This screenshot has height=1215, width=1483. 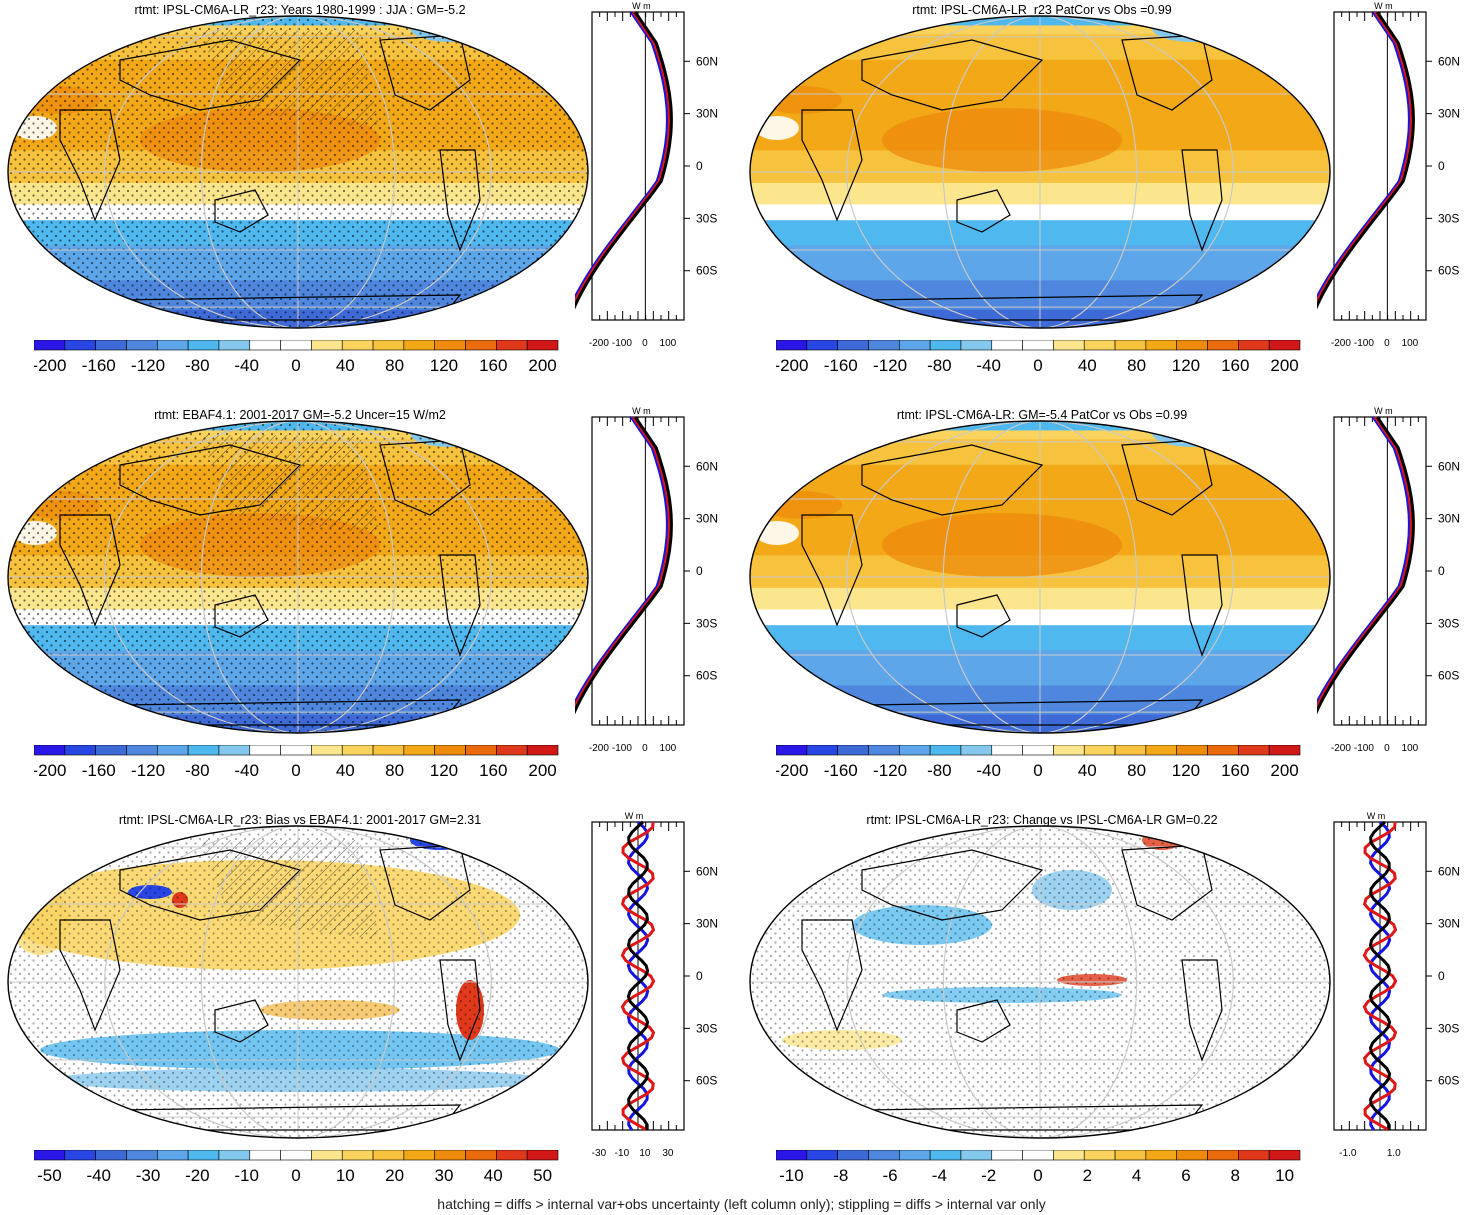 What do you see at coordinates (542, 1175) in the screenshot?
I see `colorbar-label: 50` at bounding box center [542, 1175].